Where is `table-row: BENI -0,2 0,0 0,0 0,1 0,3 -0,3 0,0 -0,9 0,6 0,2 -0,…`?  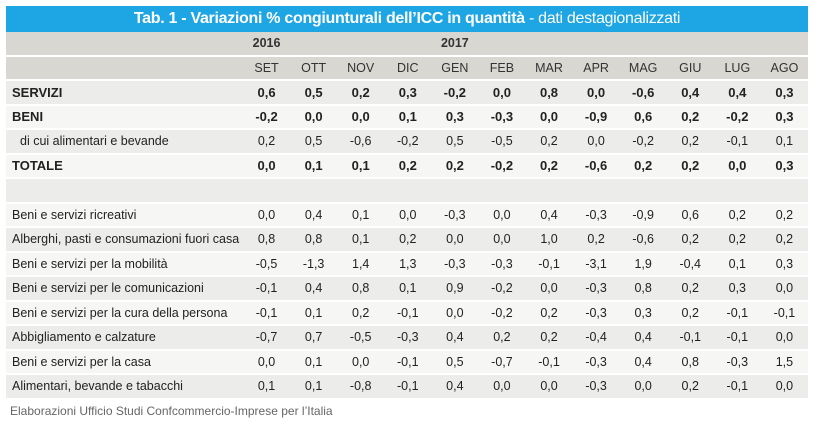
table-row: BENI -0,2 0,0 0,0 0,1 0,3 -0,3 0,0 -0,9 0,6 0,2 -0,… is located at coordinates (407, 117).